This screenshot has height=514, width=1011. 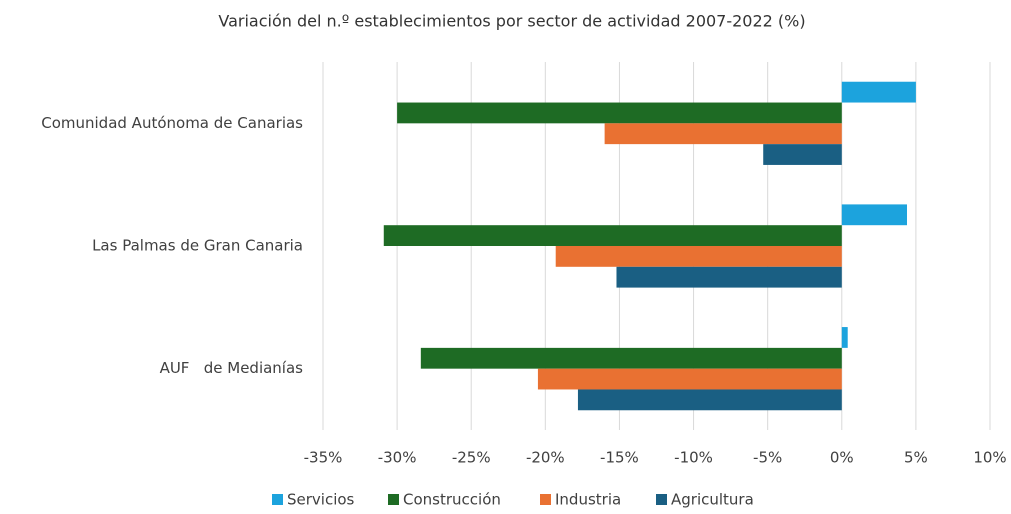 I want to click on x-tick-label: -35%, so click(x=323, y=458).